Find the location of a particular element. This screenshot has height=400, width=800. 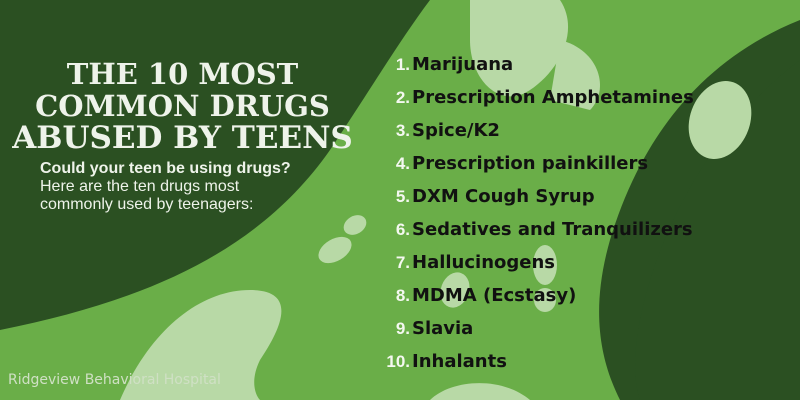

subtitle-line: commonly used by teenagers: is located at coordinates (147, 204).